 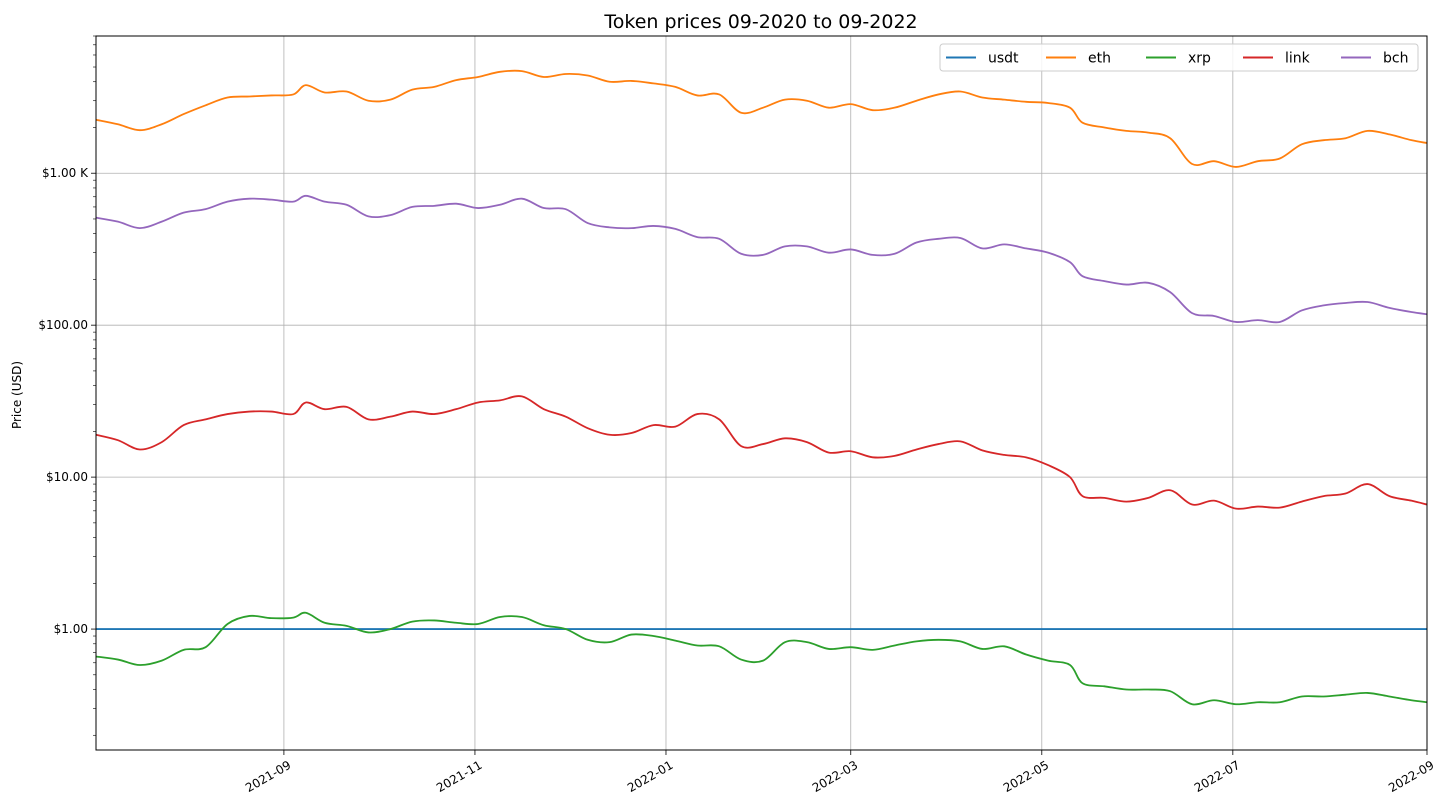 I want to click on x-tick-label: 2022-05, so click(x=1026, y=776).